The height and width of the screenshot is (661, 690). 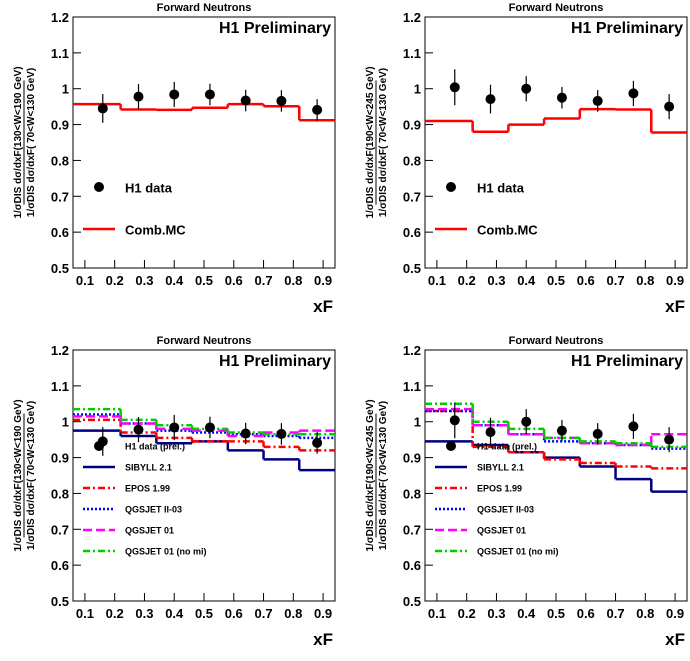 What do you see at coordinates (147, 489) in the screenshot?
I see `legend-label: EPOS 1.99` at bounding box center [147, 489].